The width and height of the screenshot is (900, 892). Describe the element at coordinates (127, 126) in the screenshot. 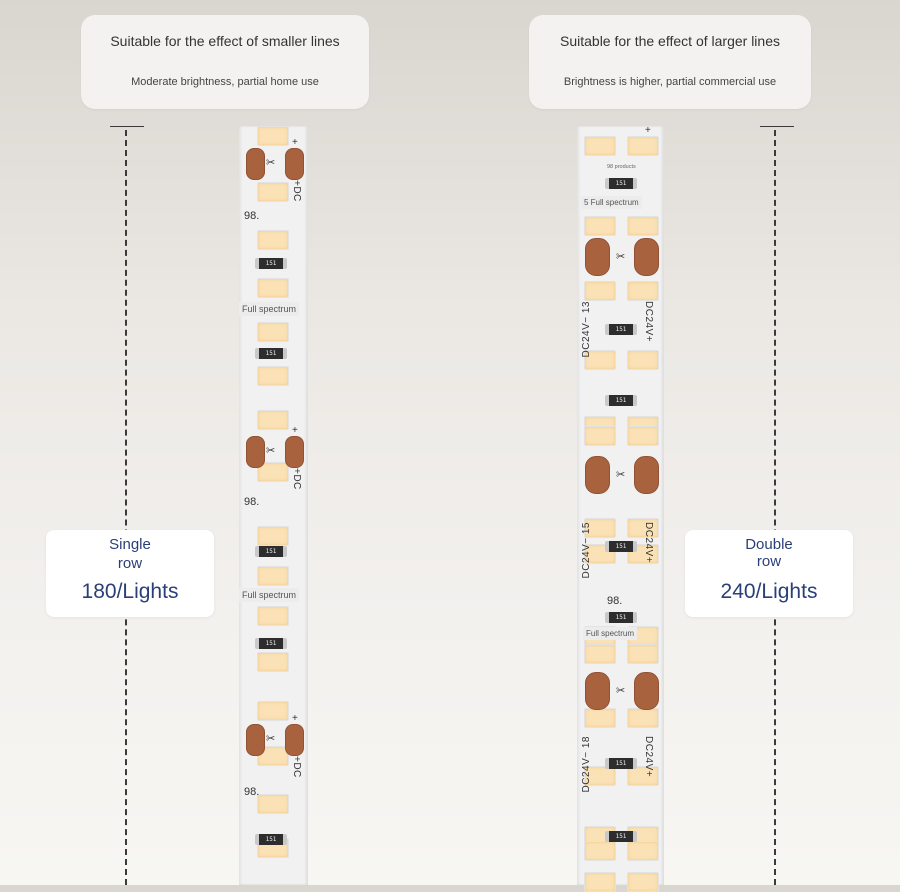

I see `dimension-tick-left` at that location.